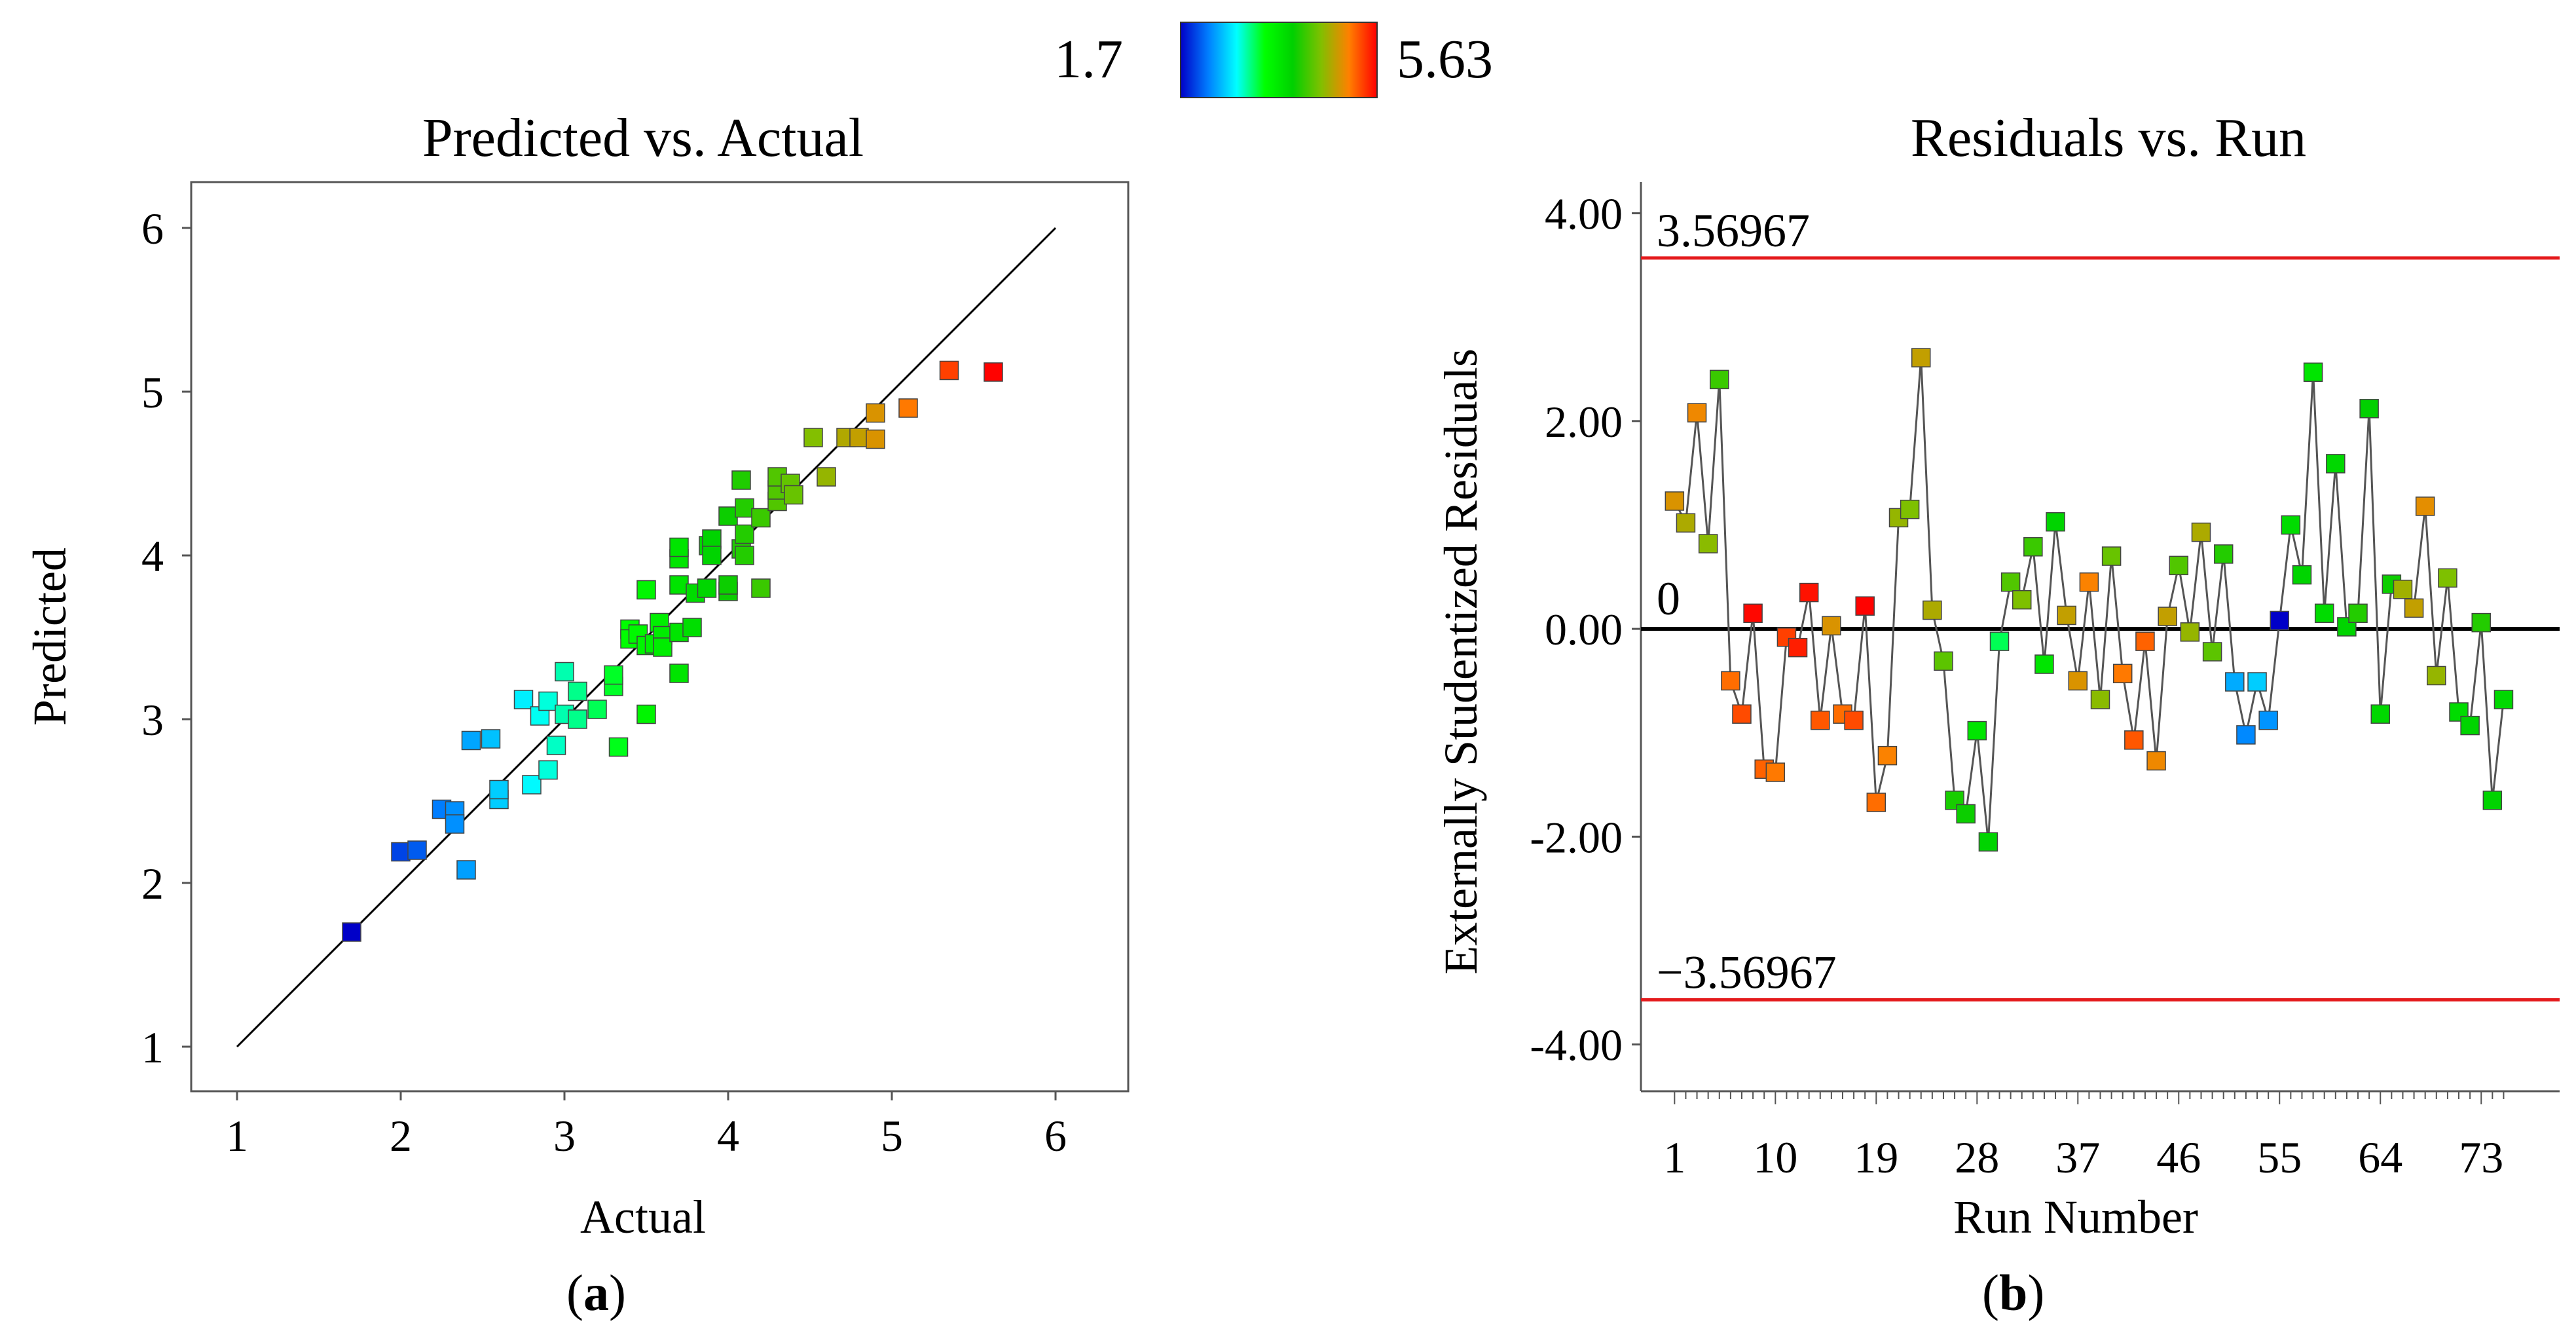  What do you see at coordinates (1876, 1157) in the screenshot?
I see `x-tick-label-b: 19` at bounding box center [1876, 1157].